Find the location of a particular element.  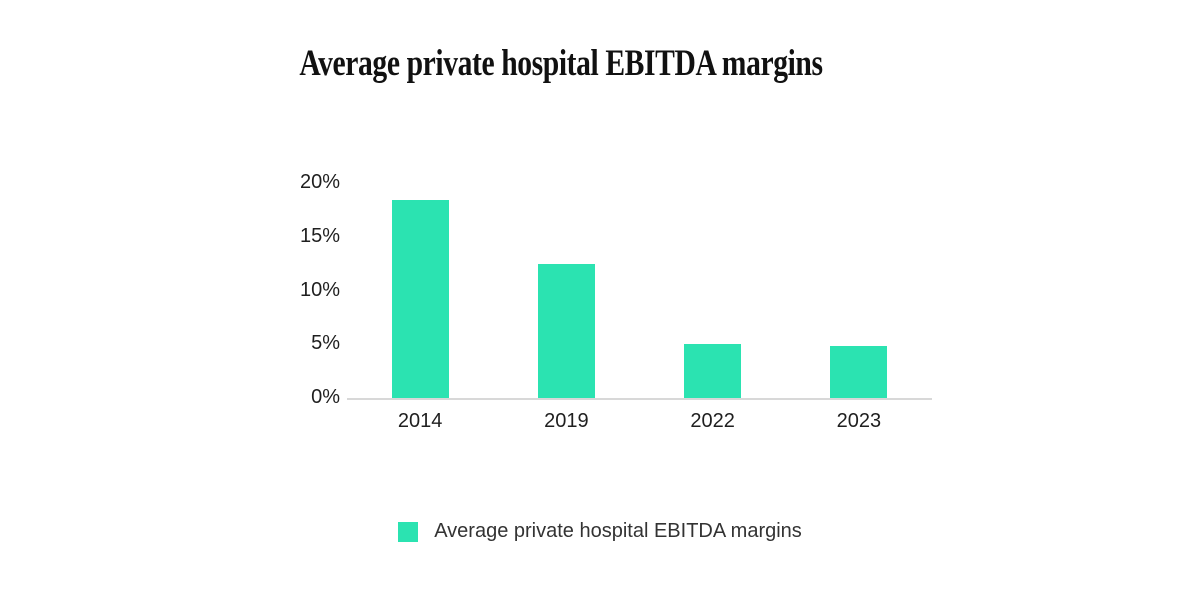

y-axis-tick-label: 15% is located at coordinates (319, 235).